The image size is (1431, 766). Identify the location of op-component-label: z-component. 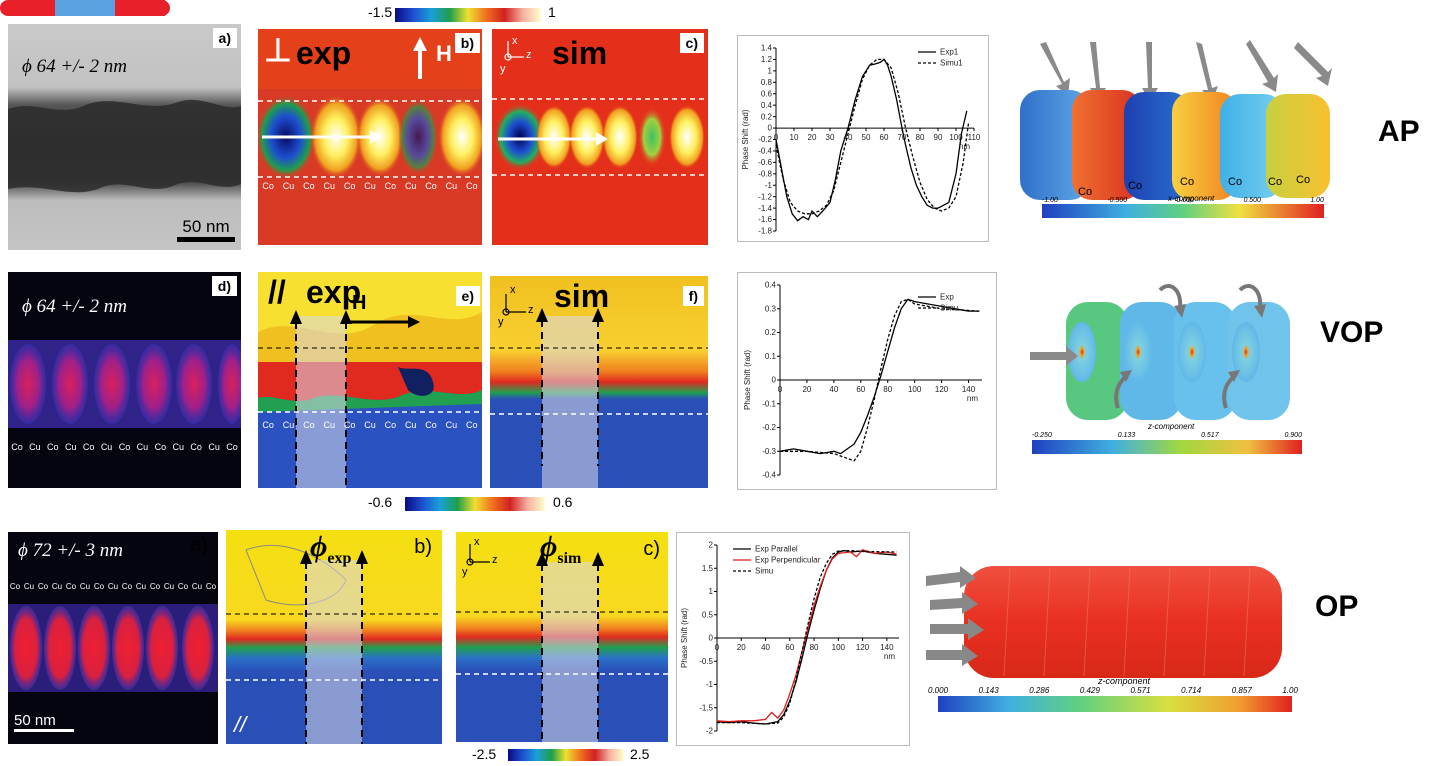
(1124, 681).